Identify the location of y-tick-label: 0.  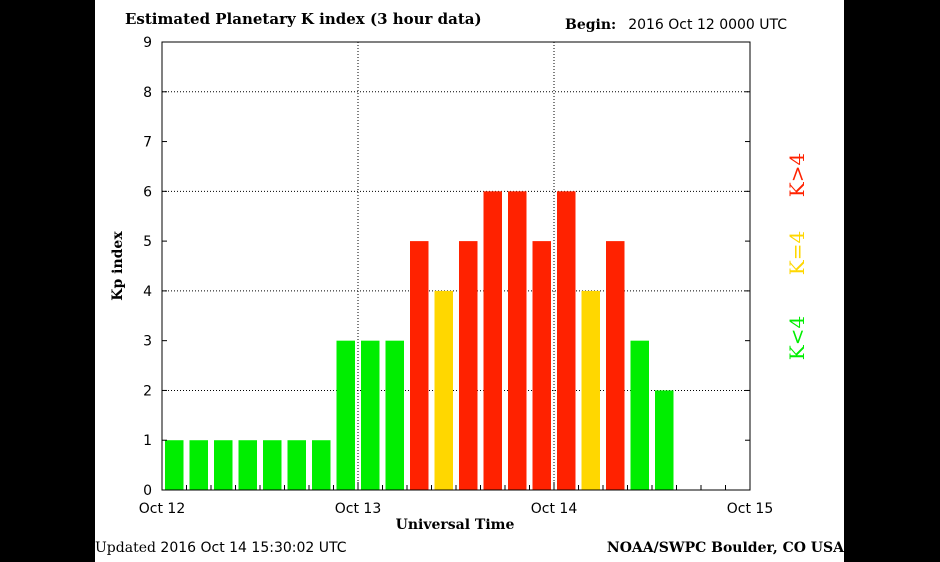
(147, 491).